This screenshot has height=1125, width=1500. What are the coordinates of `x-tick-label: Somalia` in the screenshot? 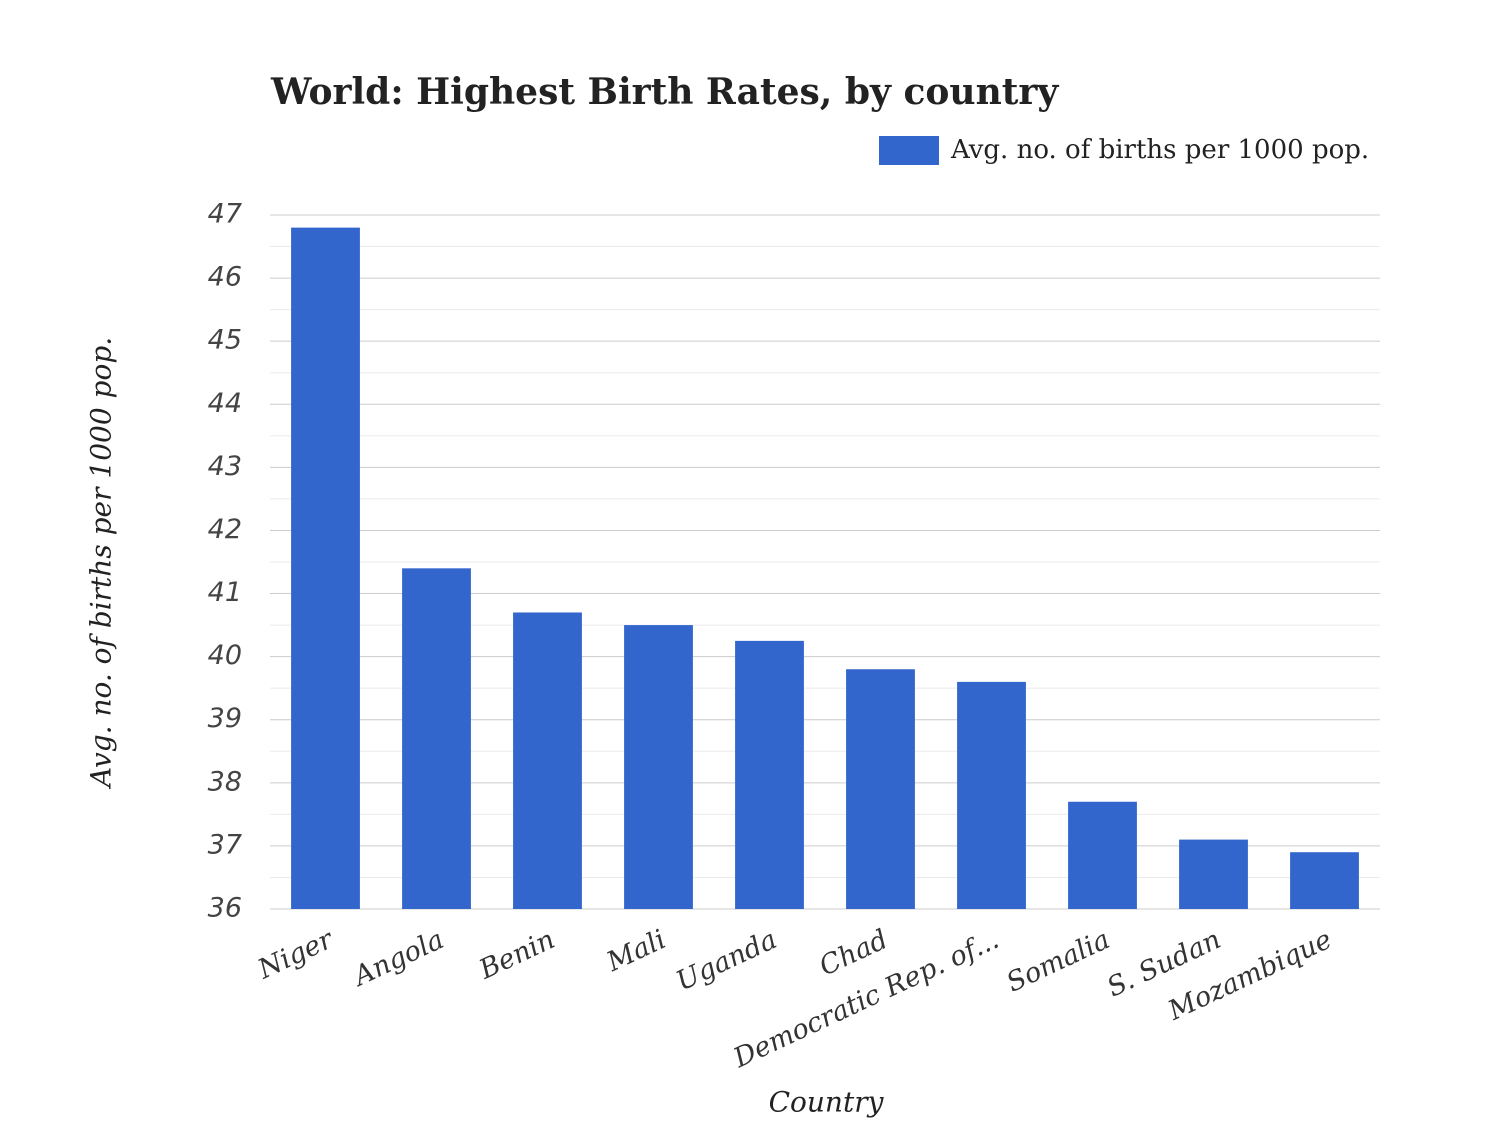 It's located at (1058, 961).